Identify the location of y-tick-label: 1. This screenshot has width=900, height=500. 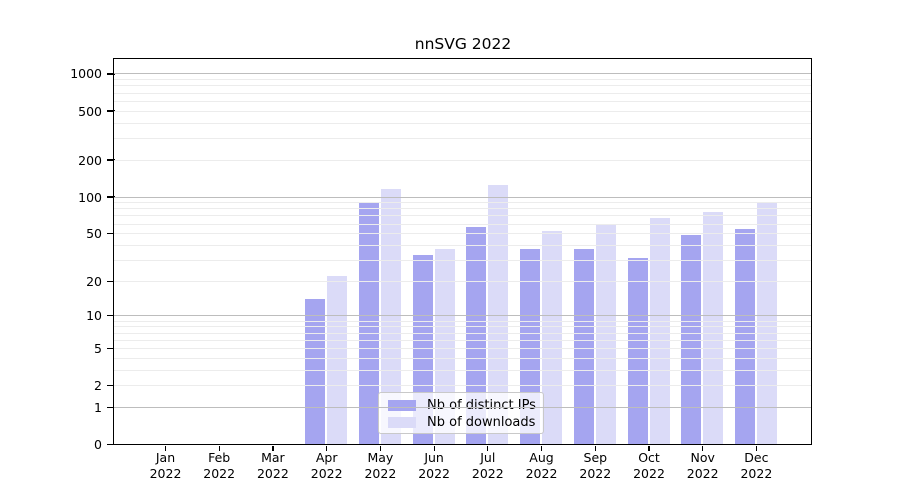
(98, 407).